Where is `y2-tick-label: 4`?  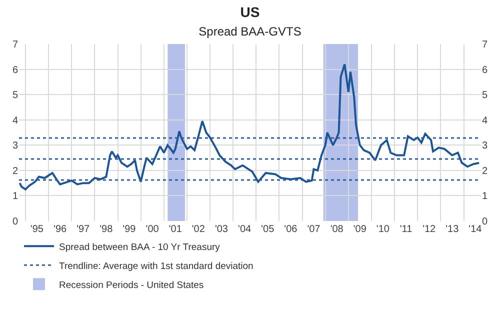
y2-tick-label: 4 is located at coordinates (485, 120).